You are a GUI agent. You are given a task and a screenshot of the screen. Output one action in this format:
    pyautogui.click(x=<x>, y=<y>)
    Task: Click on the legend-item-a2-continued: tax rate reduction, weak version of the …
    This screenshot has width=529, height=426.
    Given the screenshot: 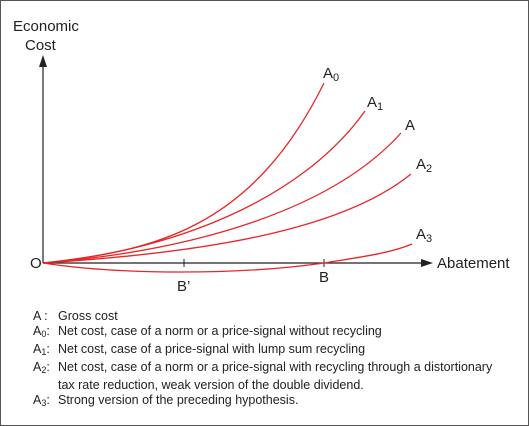 What is the action you would take?
    pyautogui.click(x=278, y=385)
    